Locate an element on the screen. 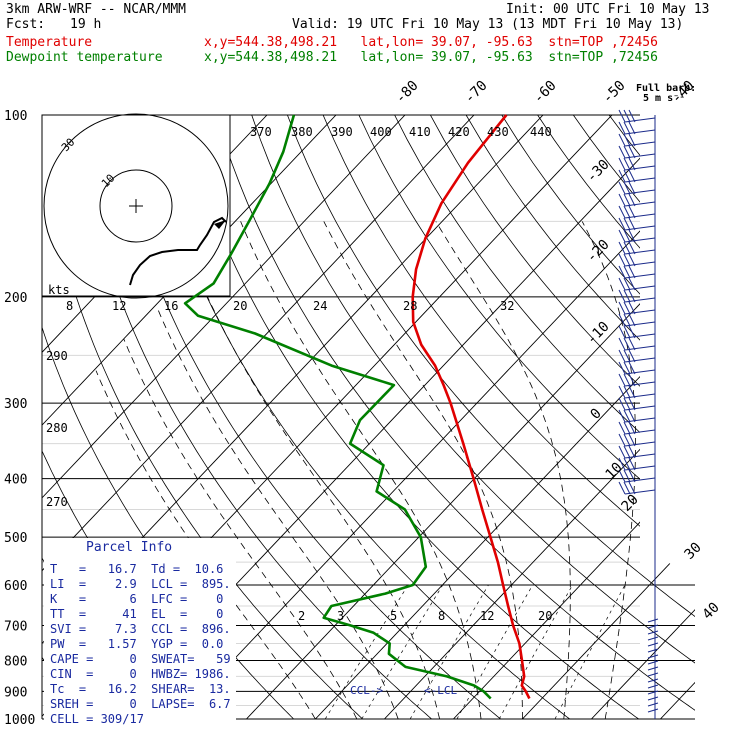 The height and width of the screenshot is (740, 740). lcl-label: <-LCL is located at coordinates (440, 690).